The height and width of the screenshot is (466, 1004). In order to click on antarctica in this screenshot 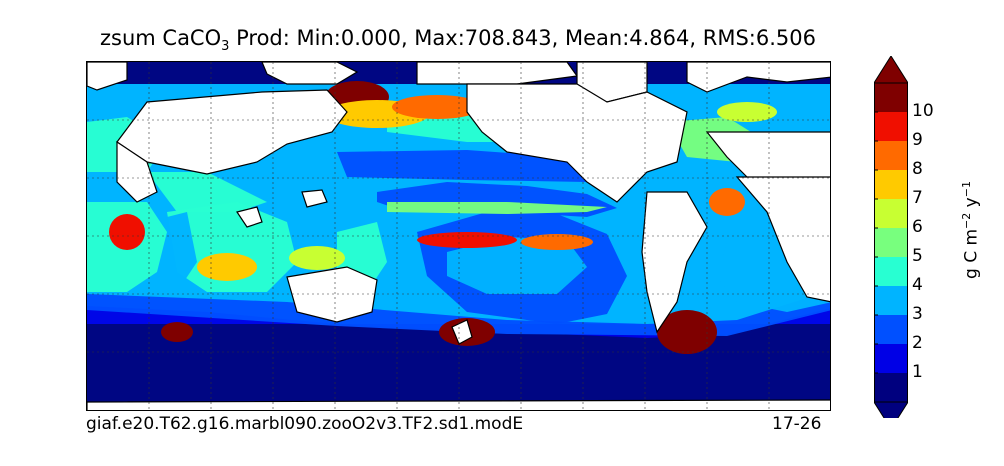, I will do `click(458, 404)`.